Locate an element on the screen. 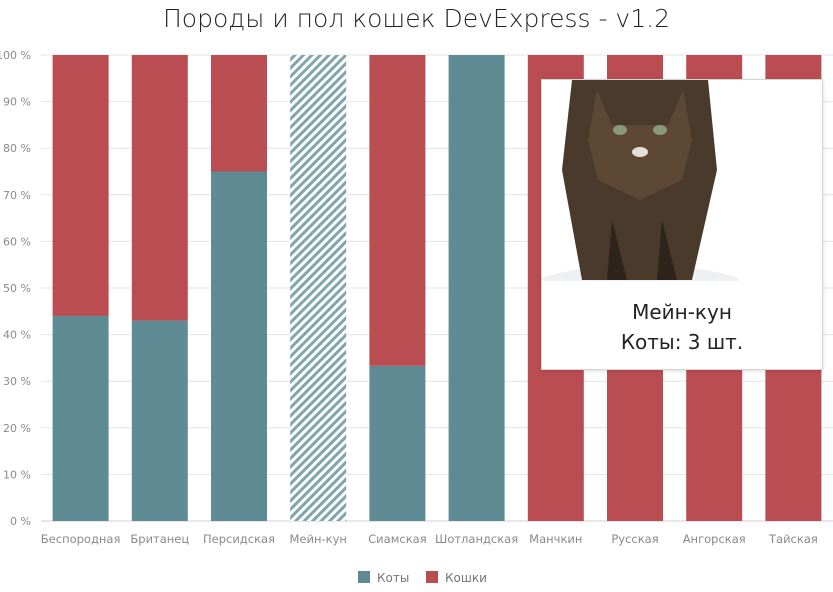  y-tick-label: 20 % is located at coordinates (17, 428).